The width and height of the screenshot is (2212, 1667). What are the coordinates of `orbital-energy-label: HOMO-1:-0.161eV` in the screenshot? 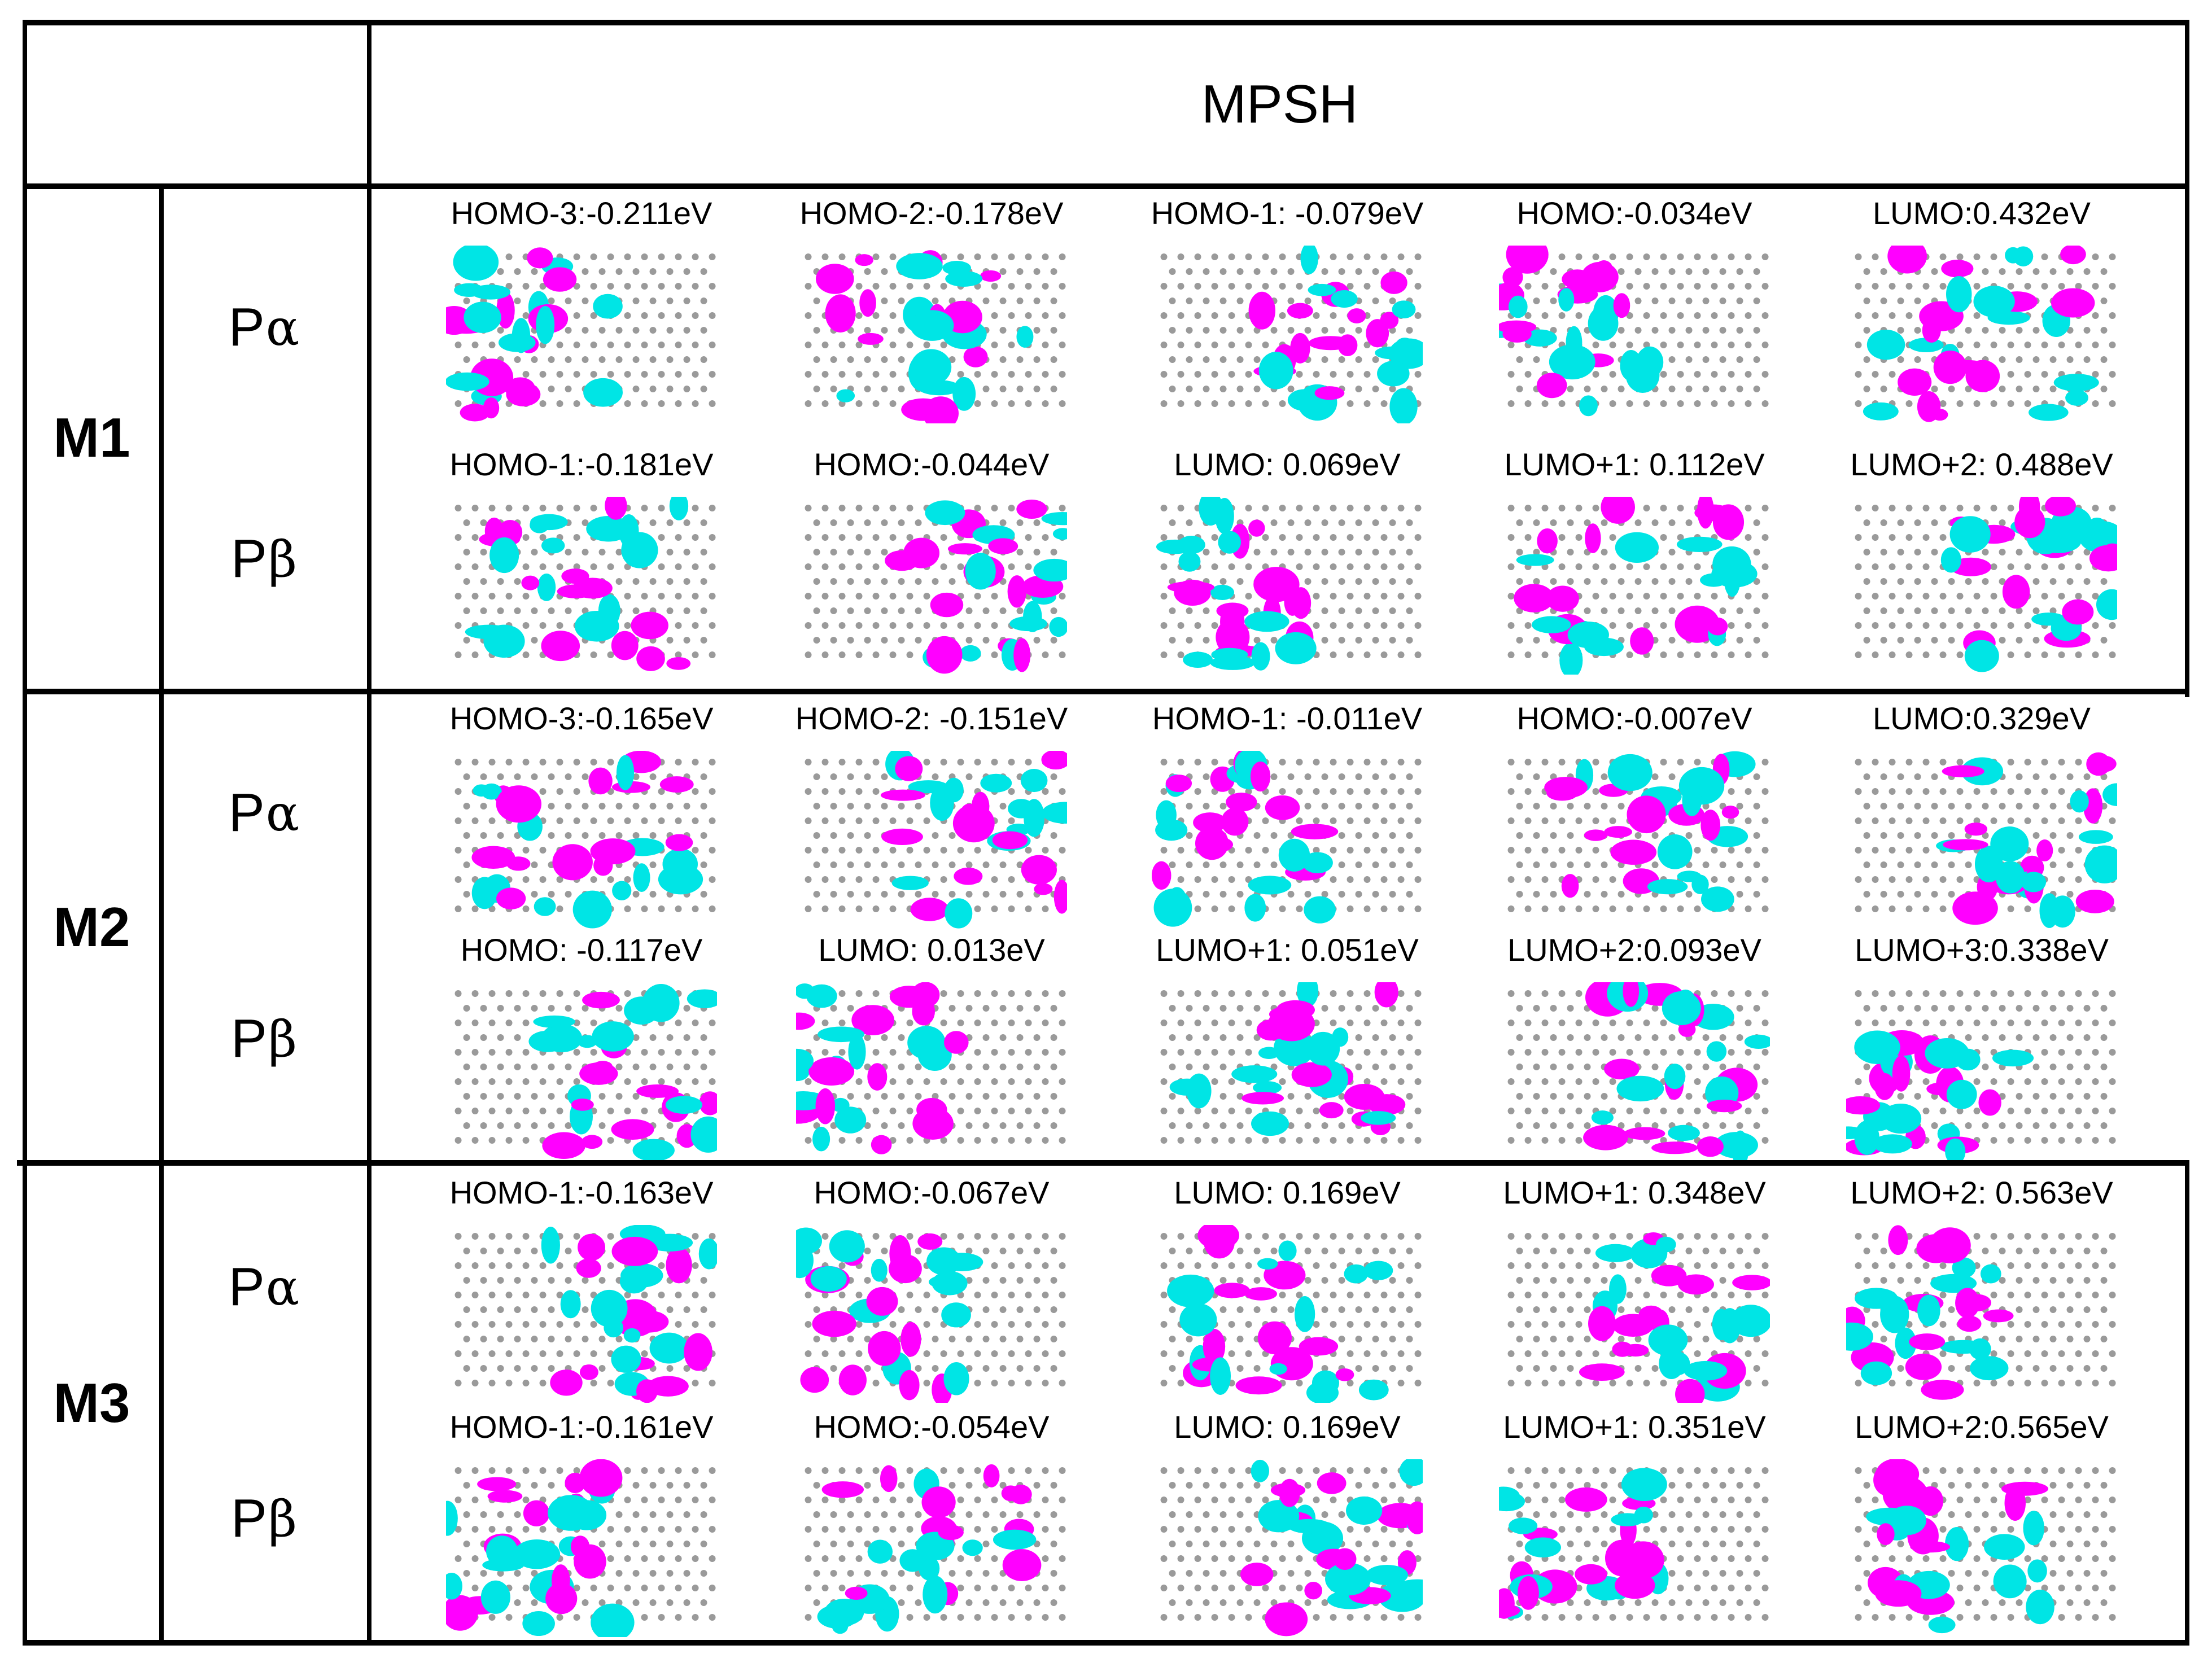 It's located at (581, 1427).